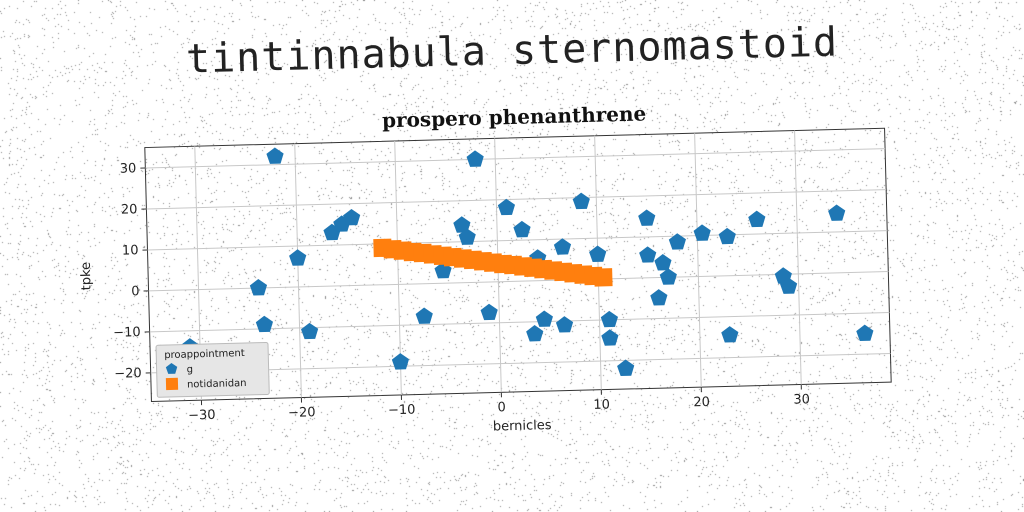 This screenshot has height=512, width=1024. I want to click on x-axis-ticks: −30 −20 −10 0 10 20 30, so click(499, 404).